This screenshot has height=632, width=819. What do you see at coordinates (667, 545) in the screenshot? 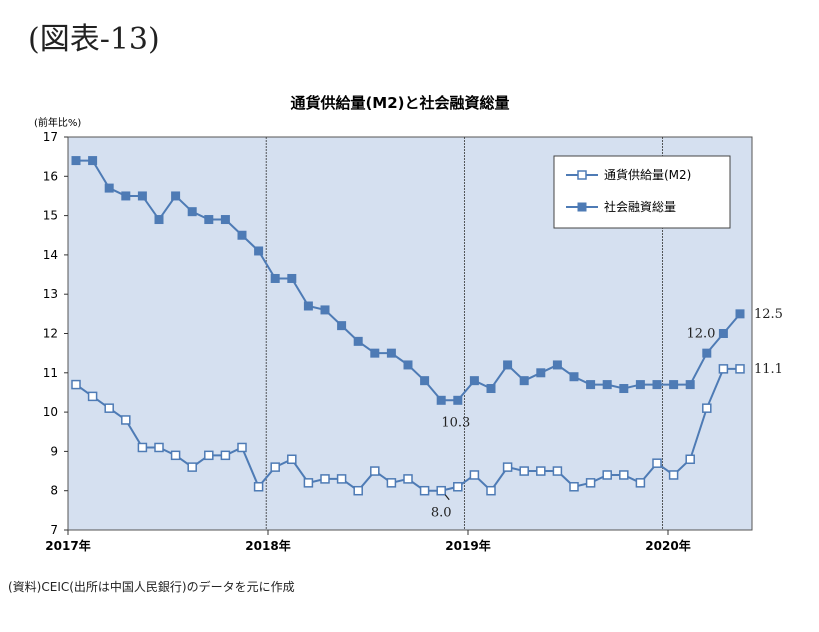
I see `x-tick-label: 2020年` at bounding box center [667, 545].